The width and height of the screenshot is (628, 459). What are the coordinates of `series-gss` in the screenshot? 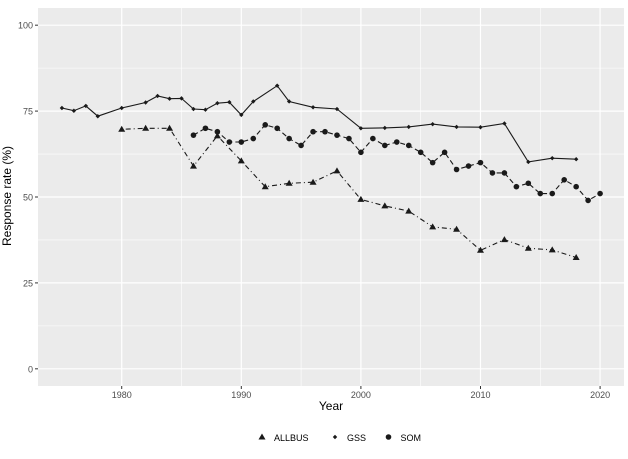 It's located at (319, 124).